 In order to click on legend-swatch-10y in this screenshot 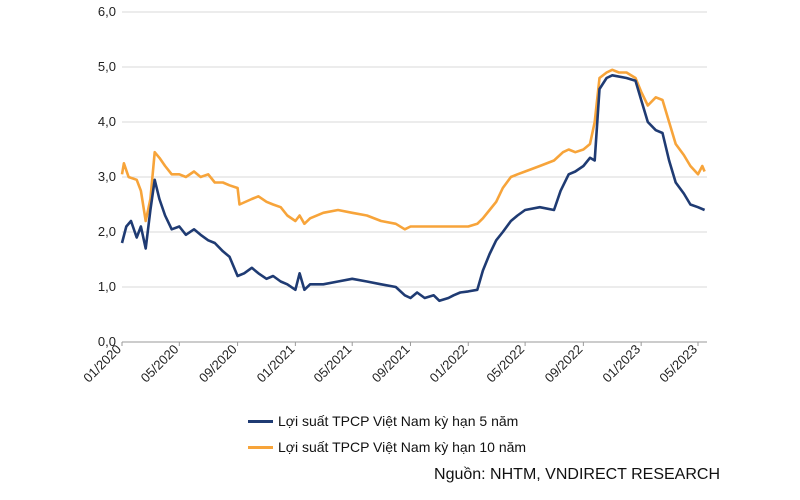, I will do `click(260, 447)`.